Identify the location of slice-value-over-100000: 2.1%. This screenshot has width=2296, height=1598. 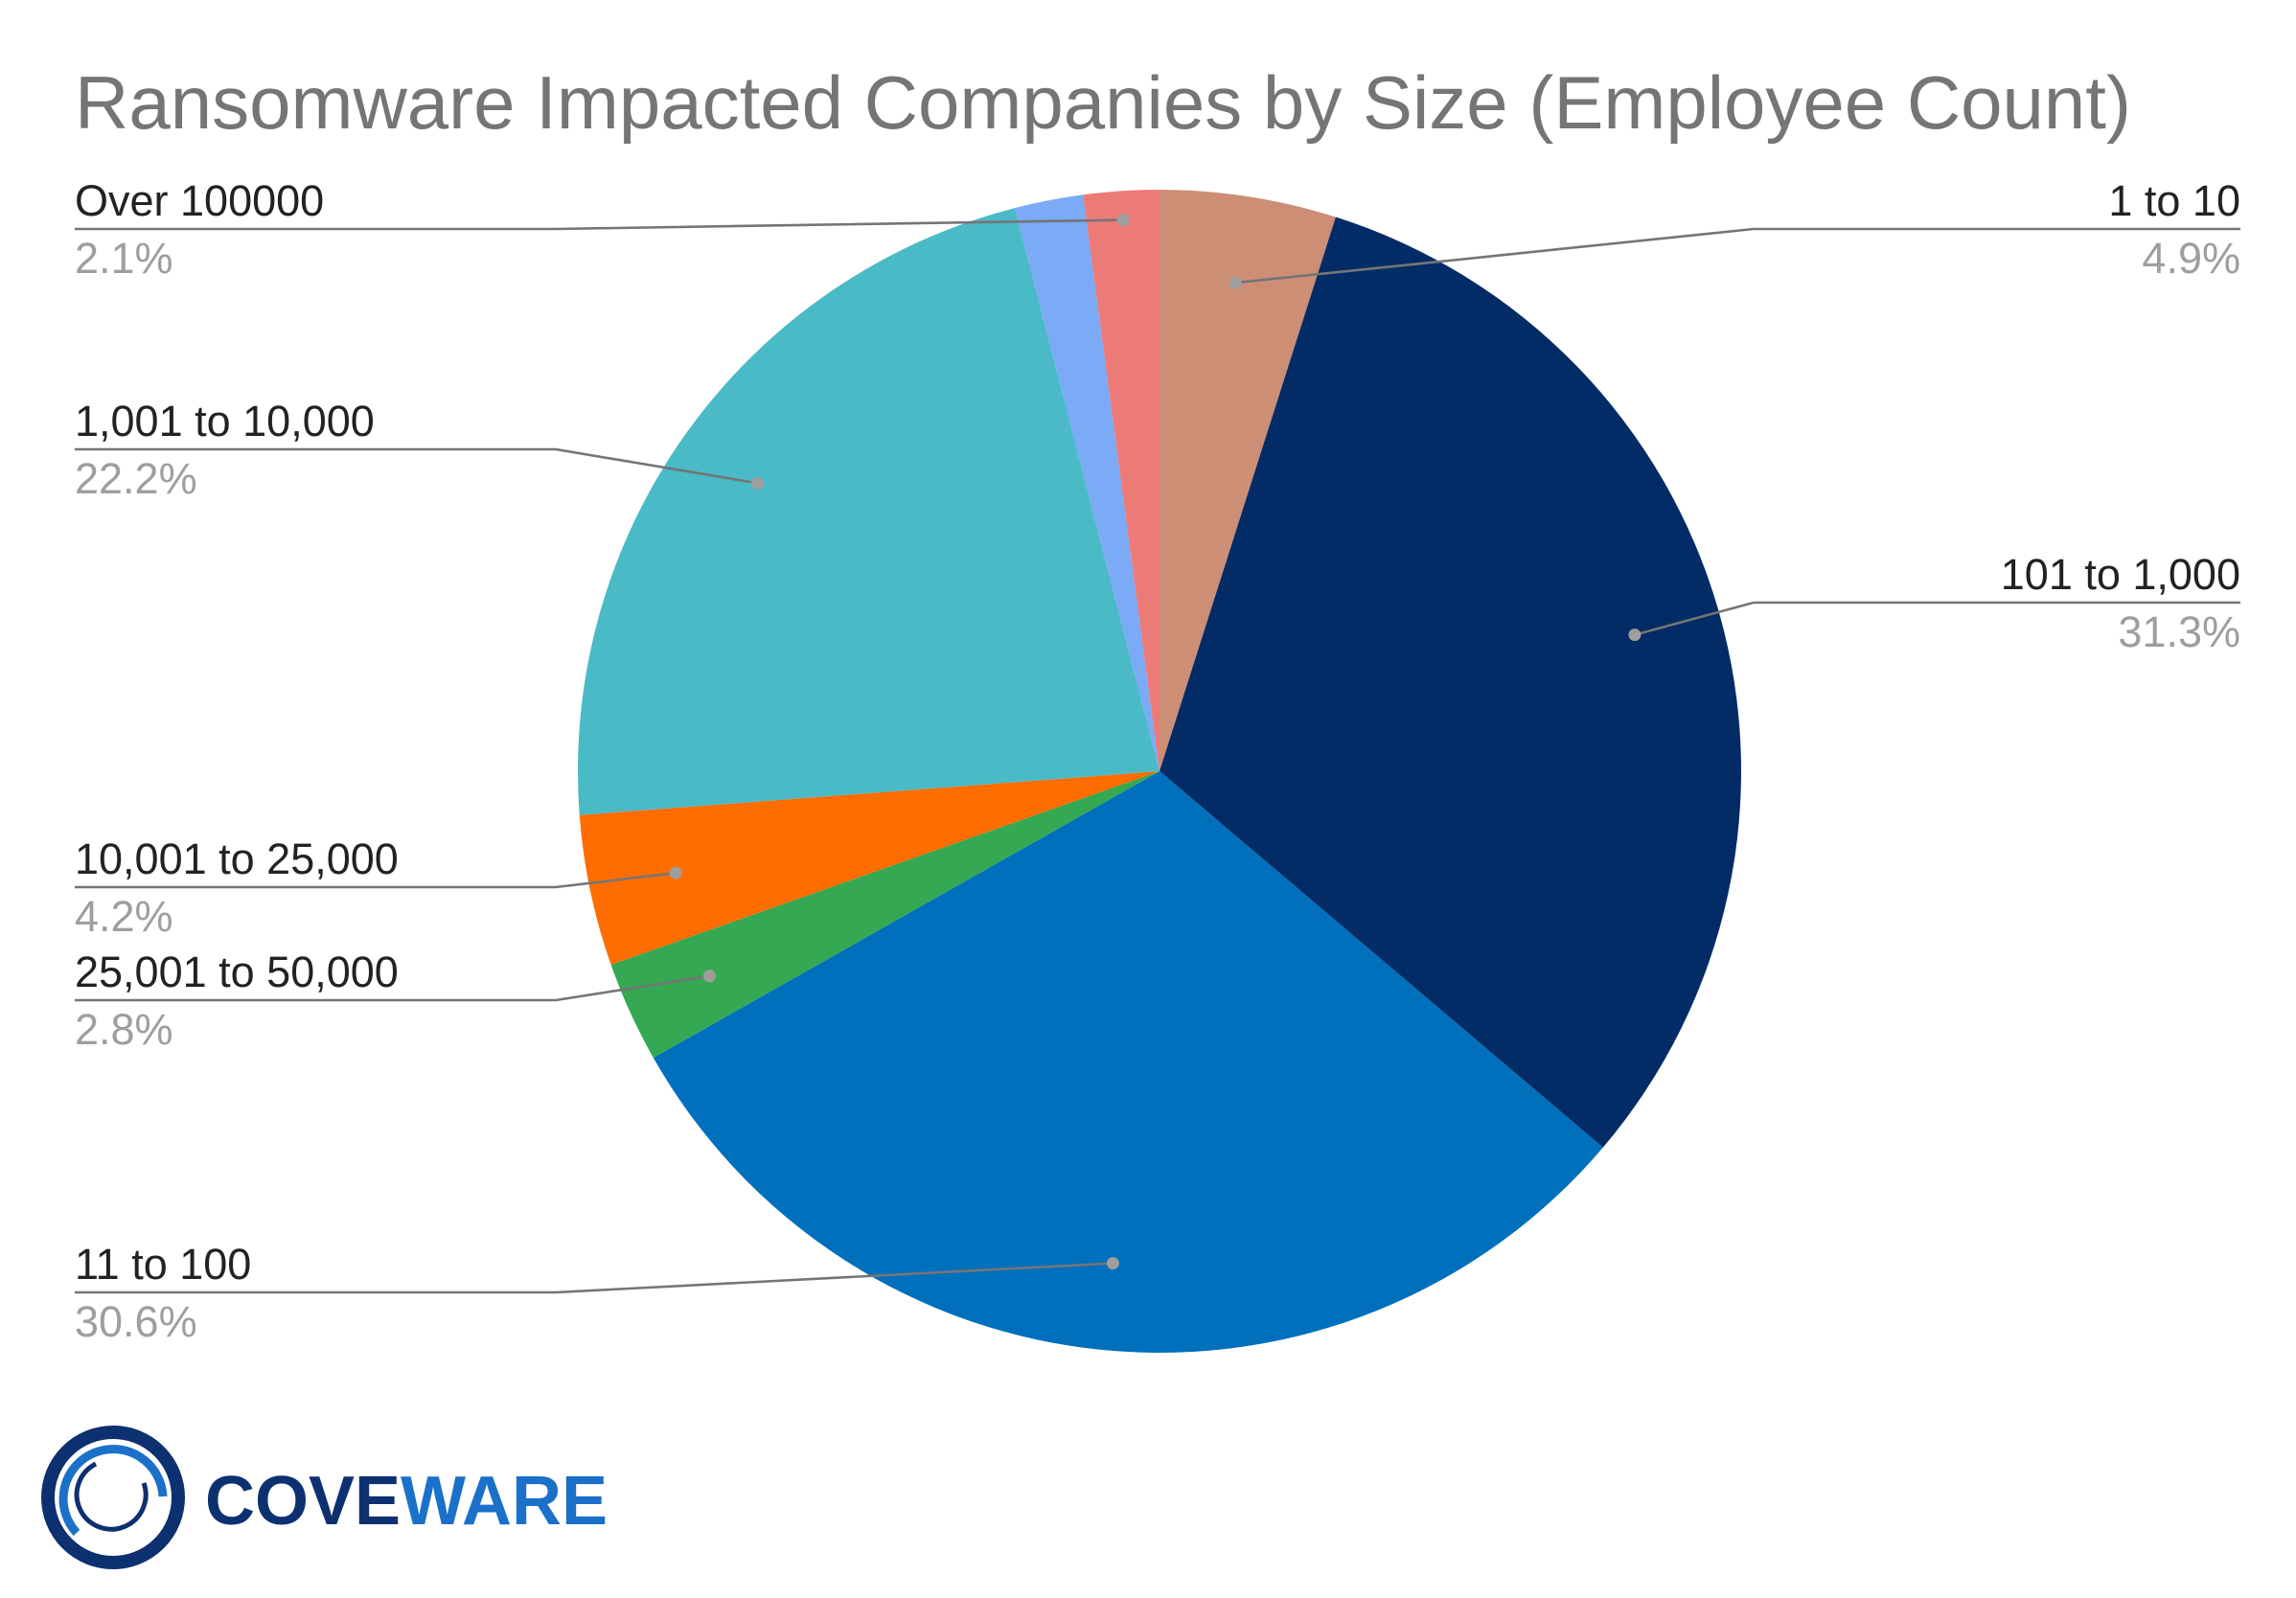
(124, 259).